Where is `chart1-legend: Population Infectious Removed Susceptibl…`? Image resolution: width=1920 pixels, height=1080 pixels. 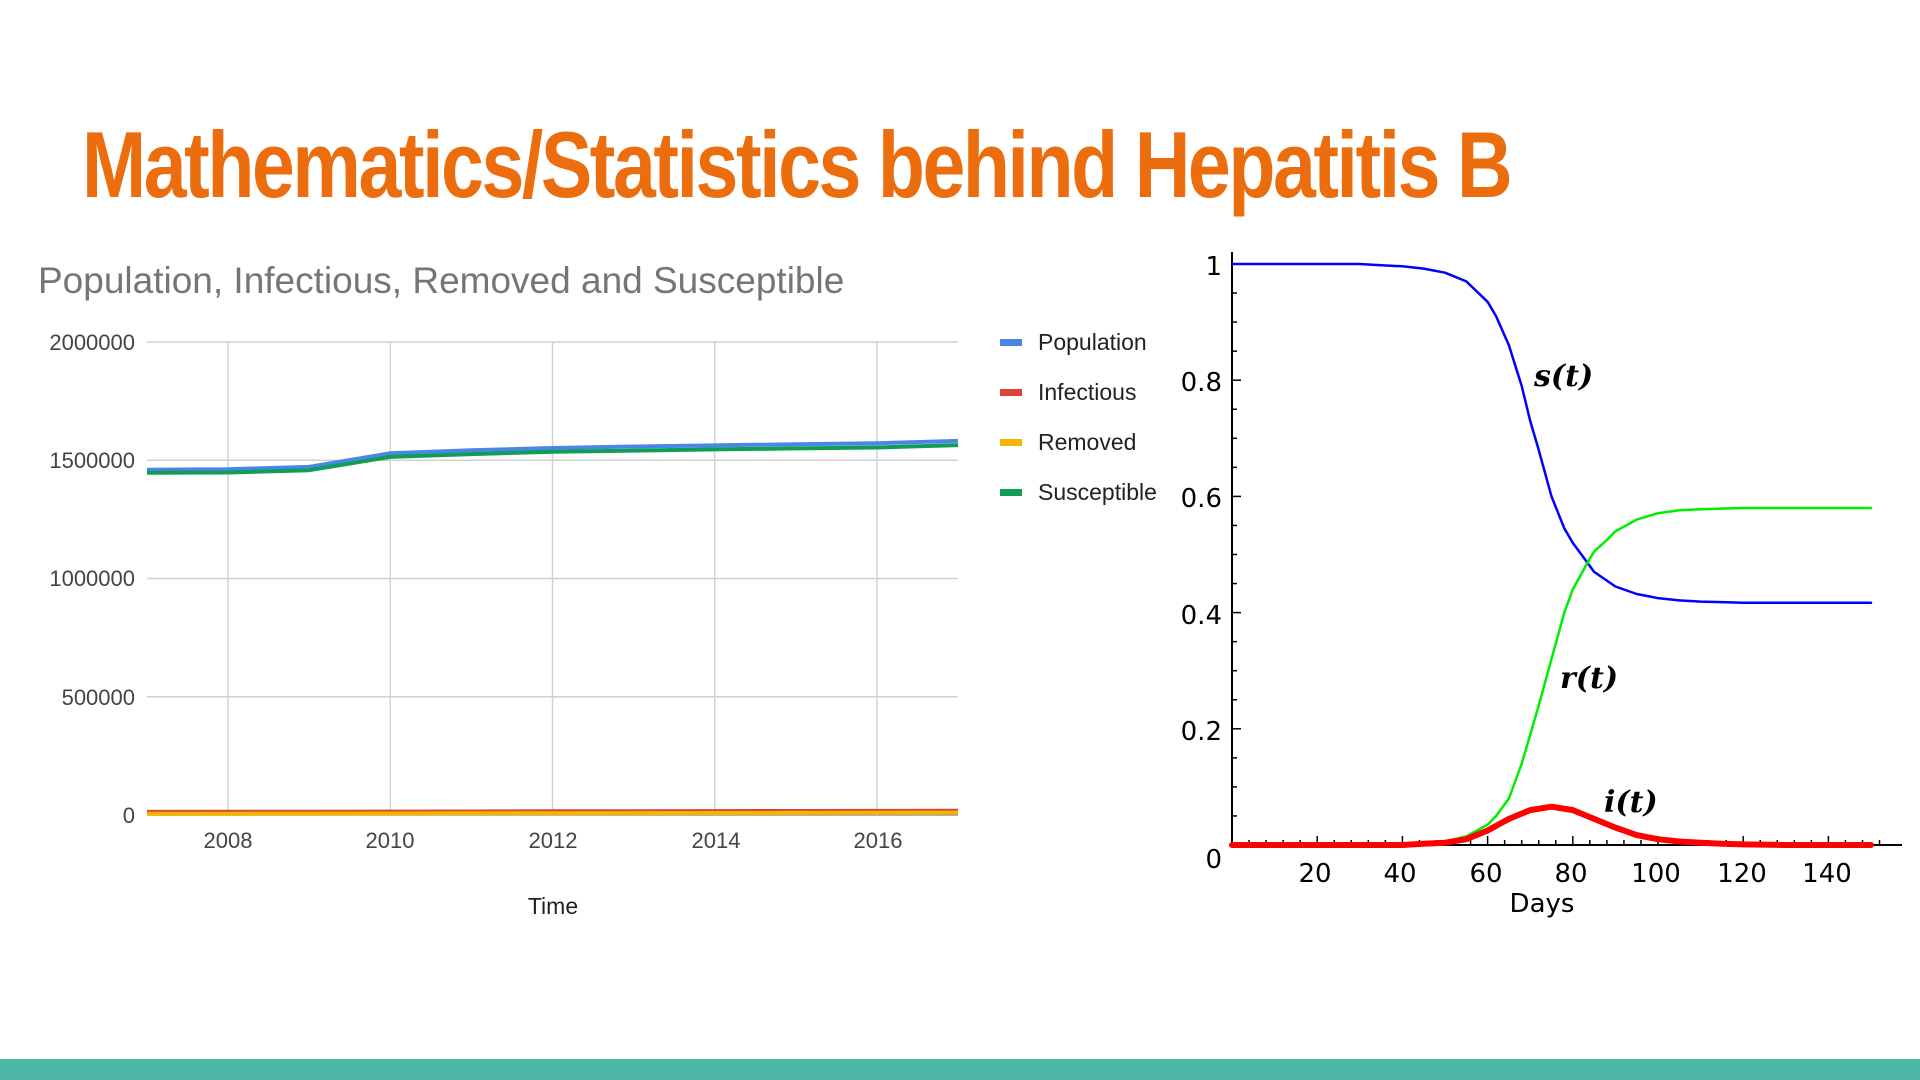 chart1-legend: Population Infectious Removed Susceptibl… is located at coordinates (1078, 417).